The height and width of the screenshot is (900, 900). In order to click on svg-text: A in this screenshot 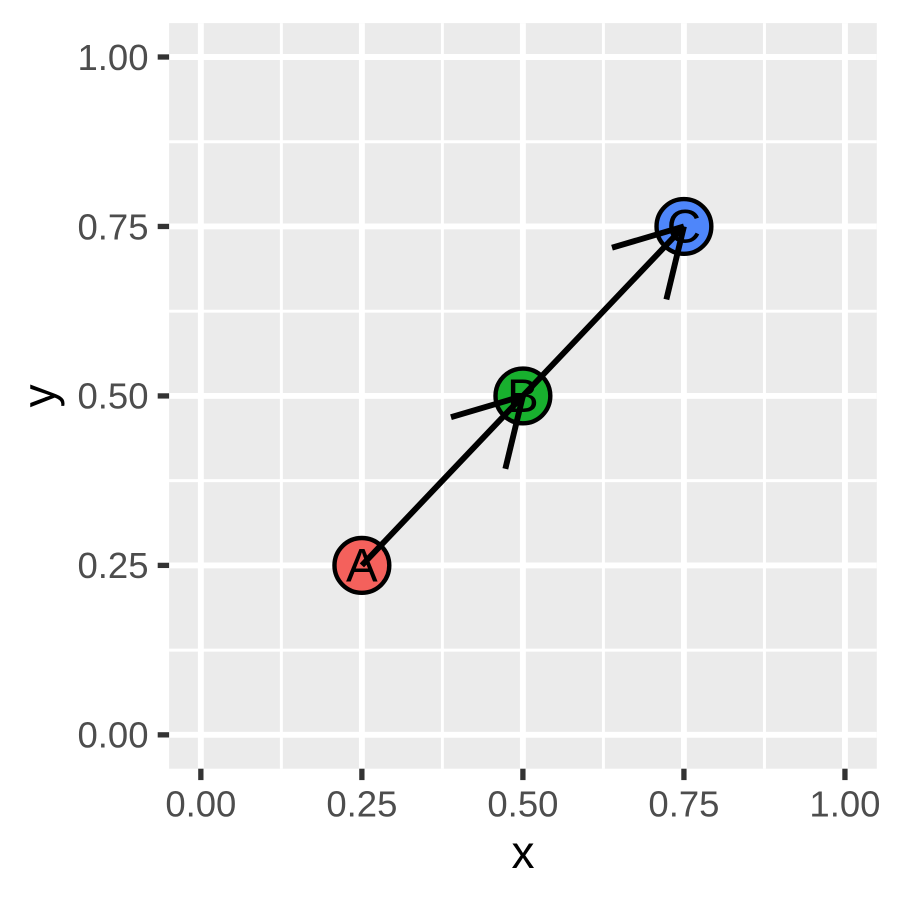, I will do `click(362, 566)`.